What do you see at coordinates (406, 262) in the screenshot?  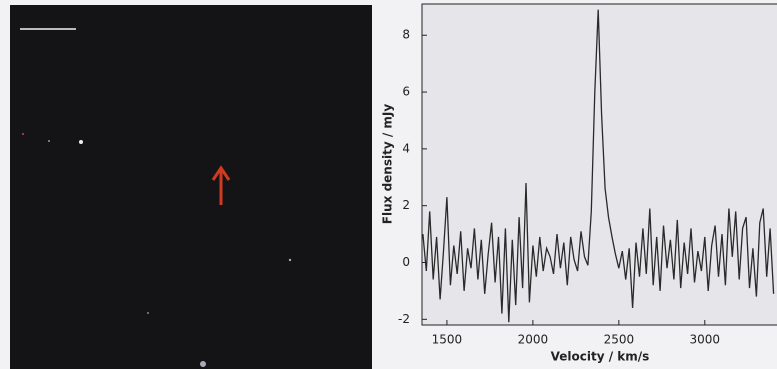 I see `y-tick-label: 0` at bounding box center [406, 262].